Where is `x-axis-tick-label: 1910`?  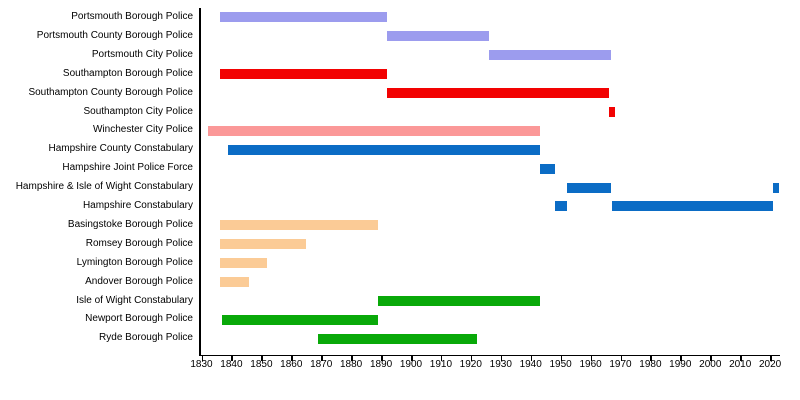 x-axis-tick-label: 1910 is located at coordinates (441, 364).